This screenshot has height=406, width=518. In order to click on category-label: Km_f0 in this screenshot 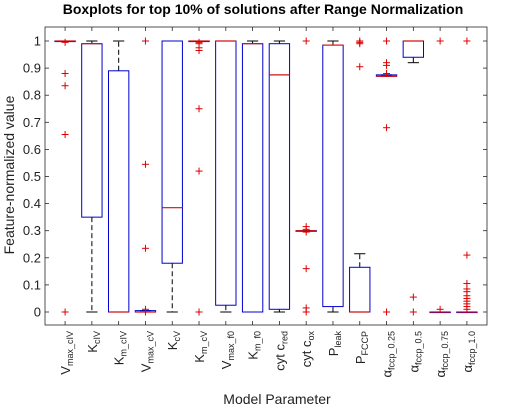, I will do `click(254, 345)`.